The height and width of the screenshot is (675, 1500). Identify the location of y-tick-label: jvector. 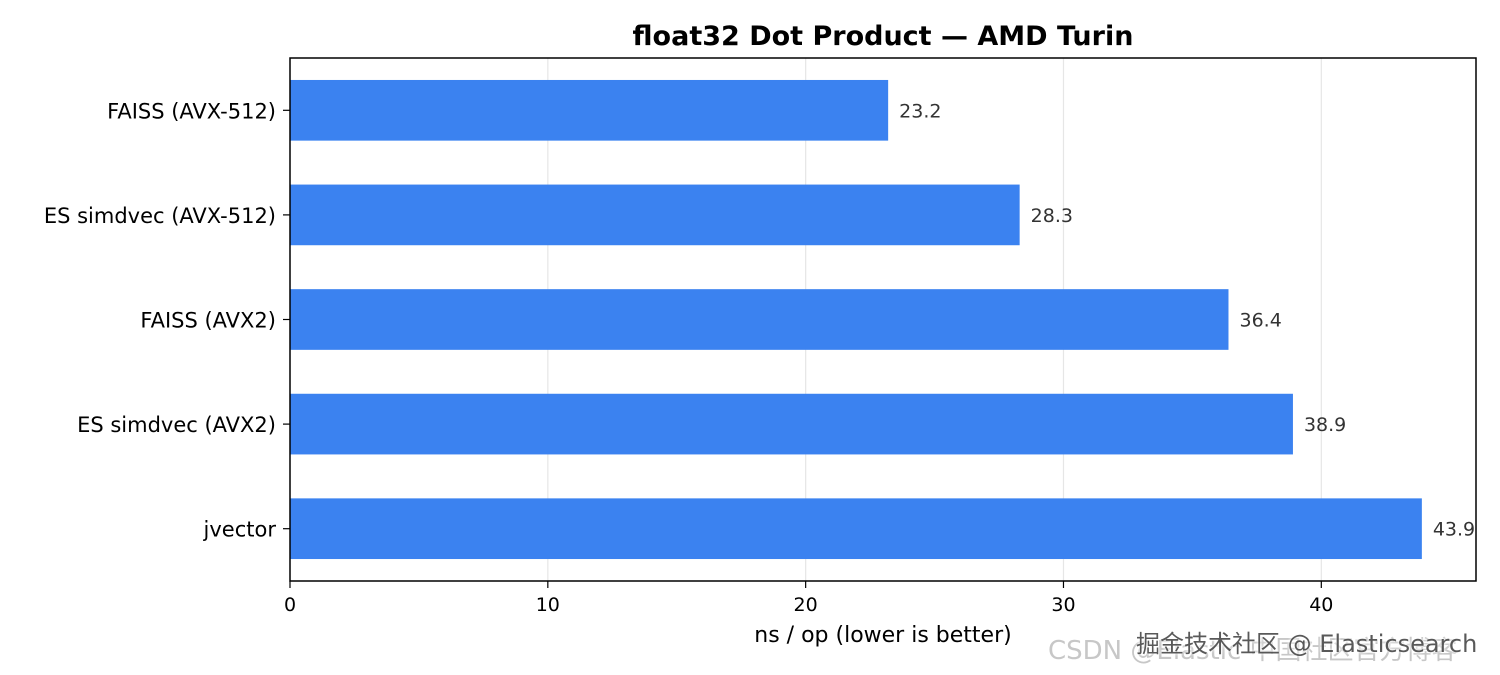
(240, 530).